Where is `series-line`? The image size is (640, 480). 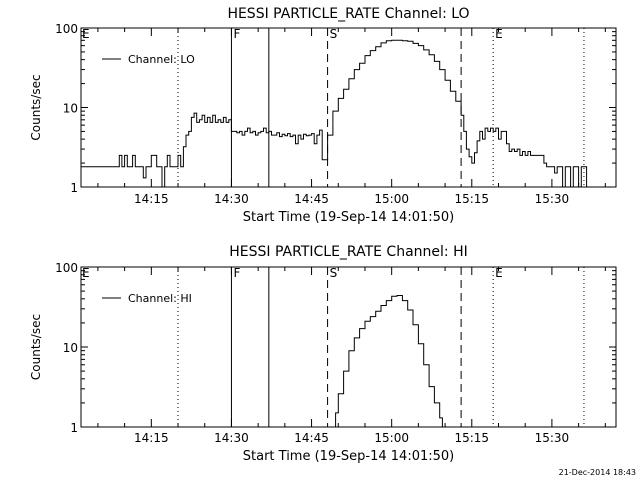
series-line is located at coordinates (387, 361).